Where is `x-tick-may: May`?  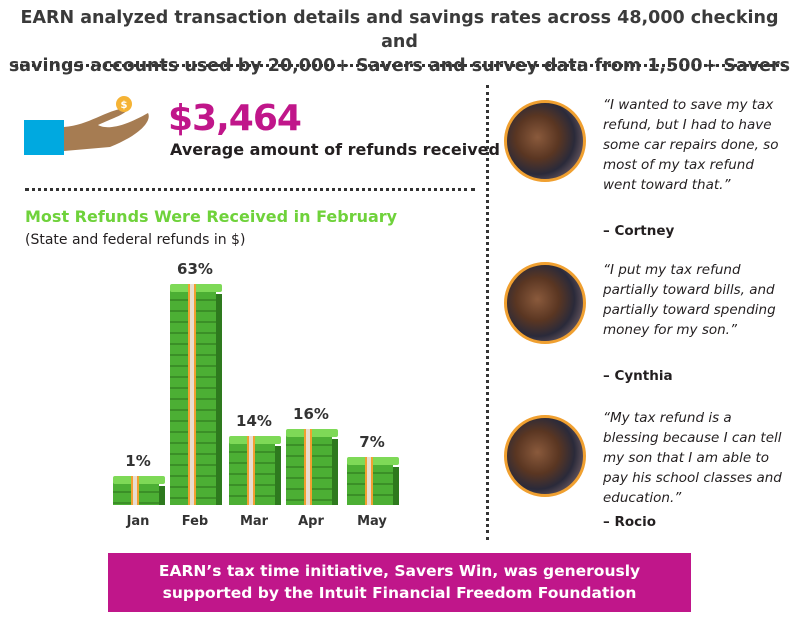
x-tick-may: May is located at coordinates (372, 521).